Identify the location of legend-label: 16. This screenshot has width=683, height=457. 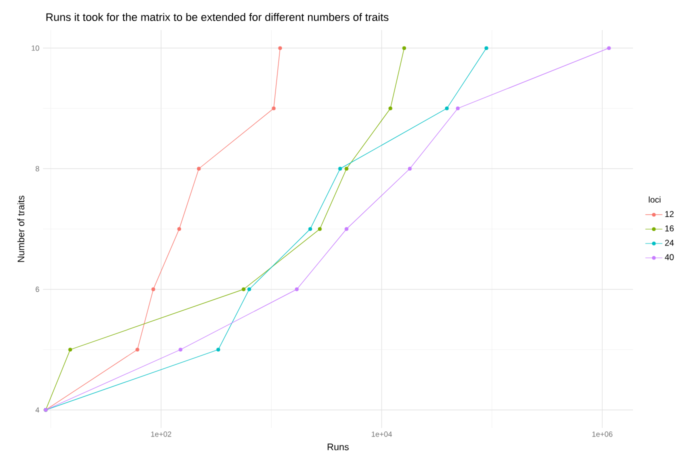
(669, 228).